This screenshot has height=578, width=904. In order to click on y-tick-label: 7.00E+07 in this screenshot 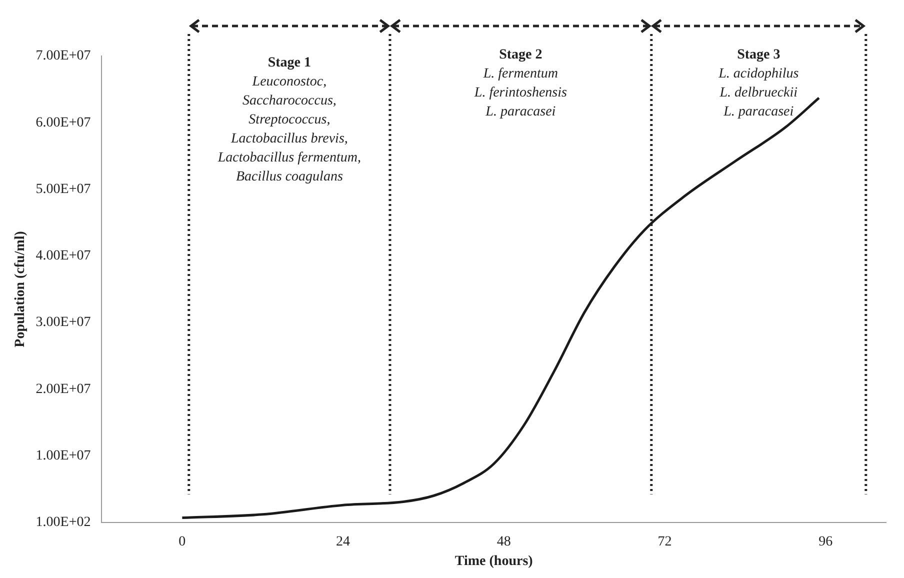, I will do `click(63, 56)`.